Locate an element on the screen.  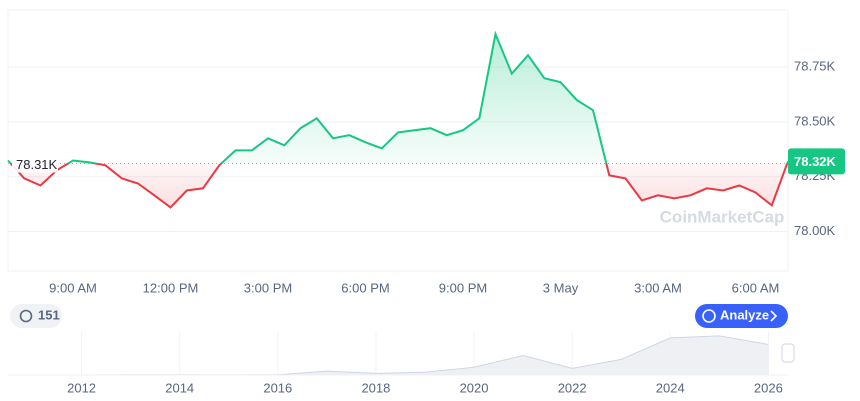
x-tick-label: 2020 is located at coordinates (474, 387).